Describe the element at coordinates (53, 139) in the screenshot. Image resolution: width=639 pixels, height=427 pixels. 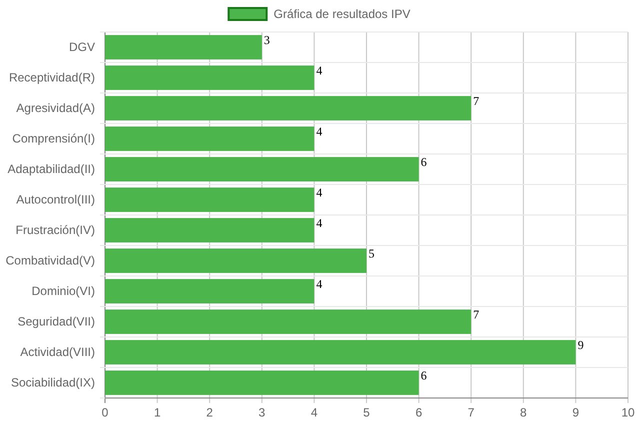
I see `y-tick-label: Comprensión(I)` at that location.